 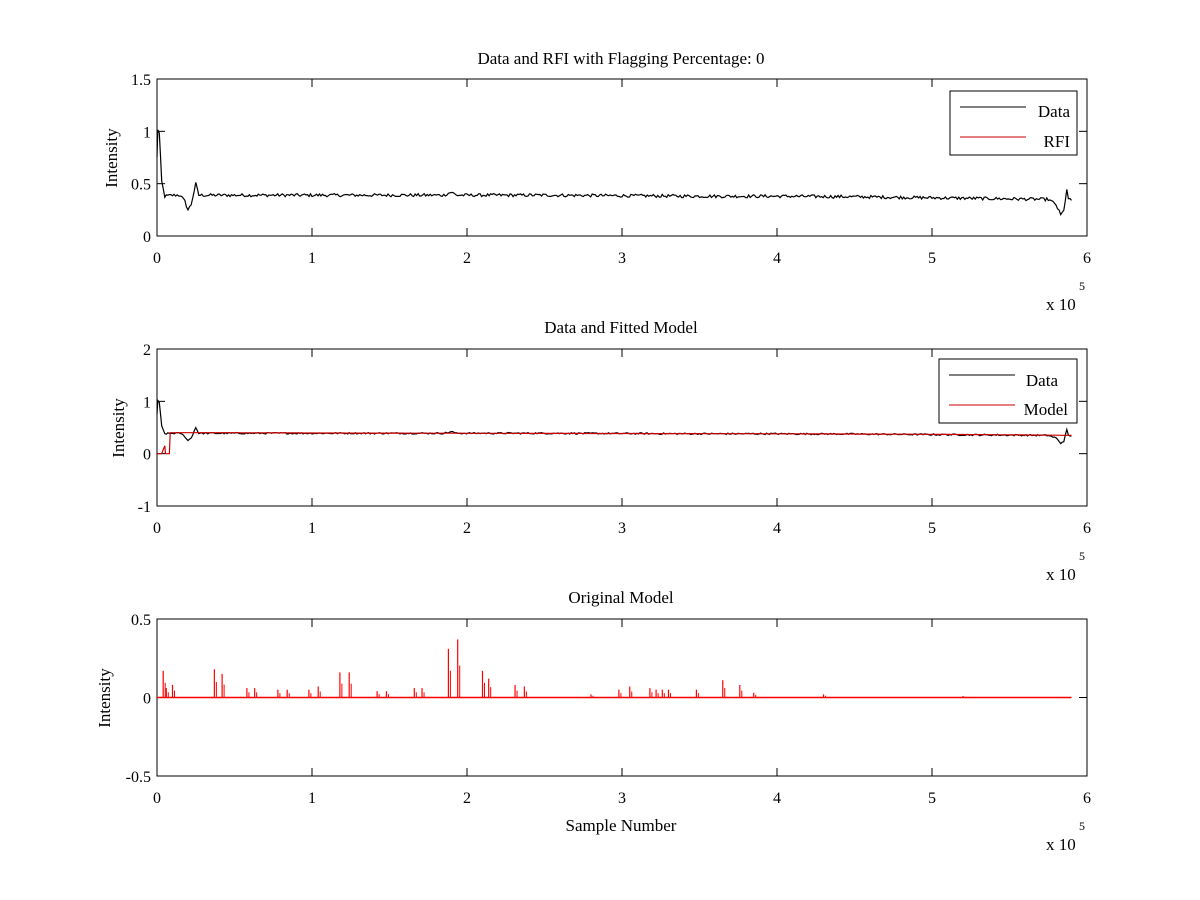 I want to click on panel-1-xtick-label: 2, so click(x=467, y=258).